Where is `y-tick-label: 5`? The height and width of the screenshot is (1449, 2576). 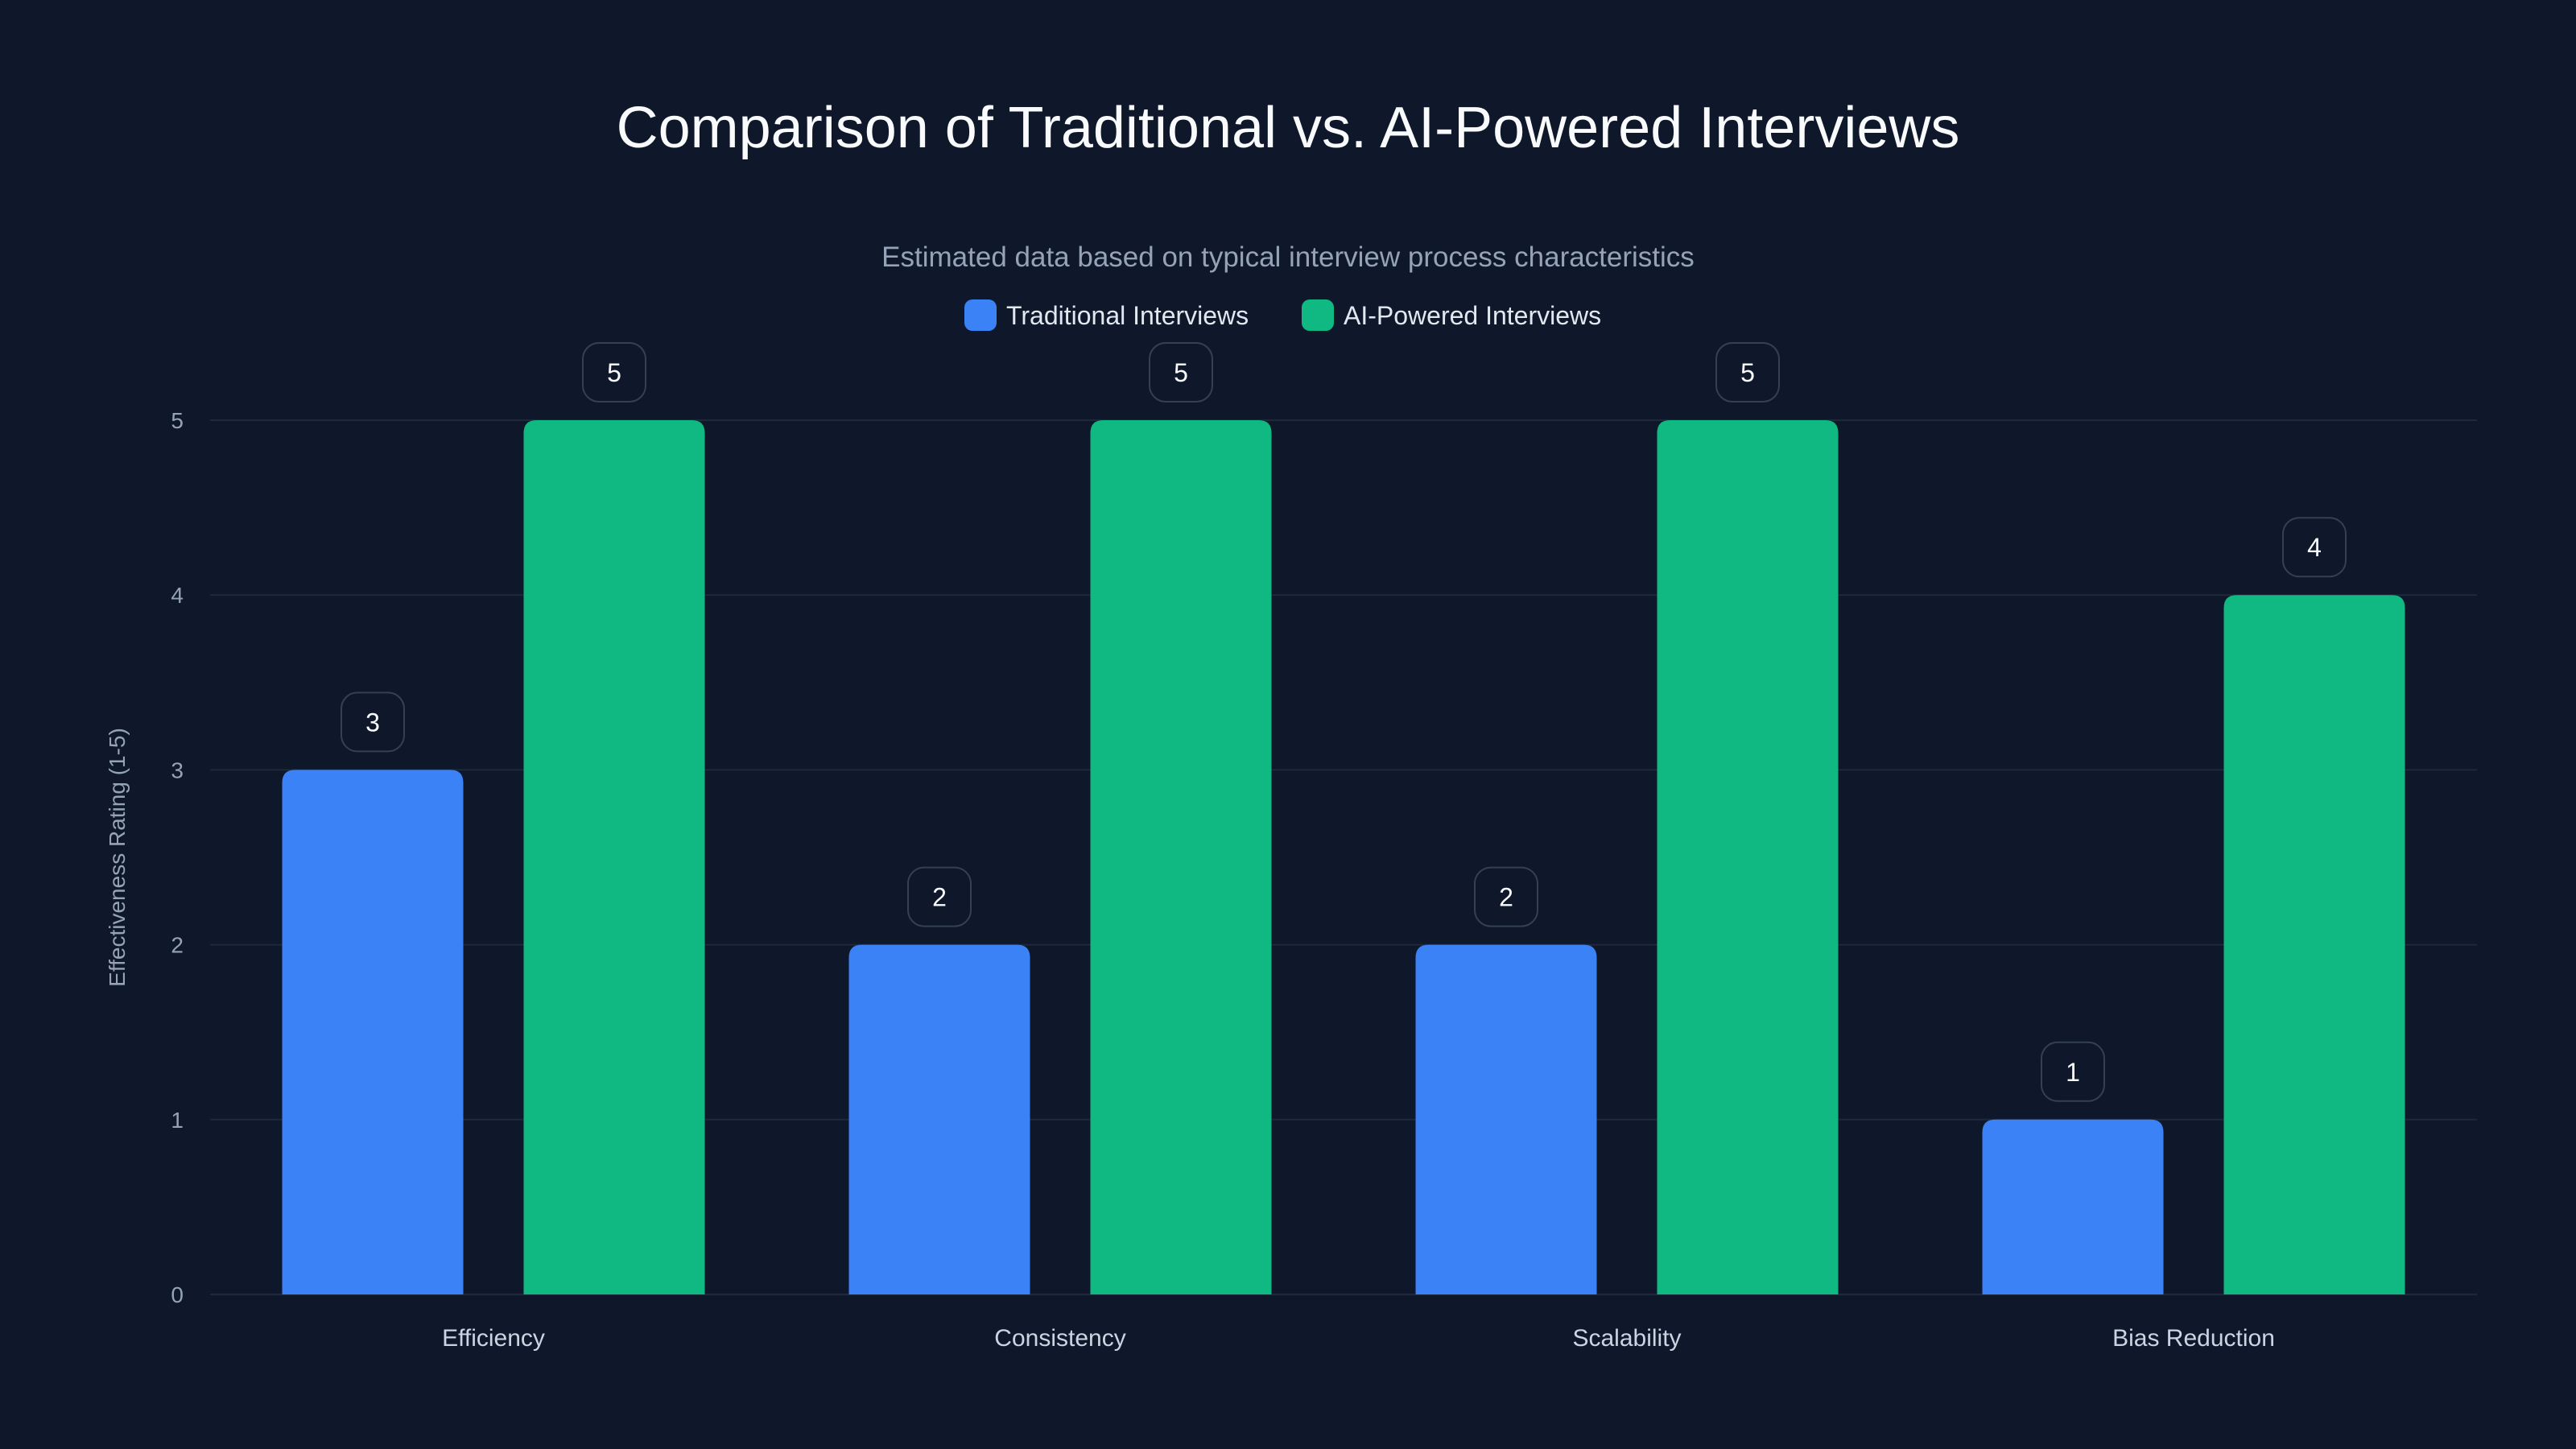
y-tick-label: 5 is located at coordinates (177, 421).